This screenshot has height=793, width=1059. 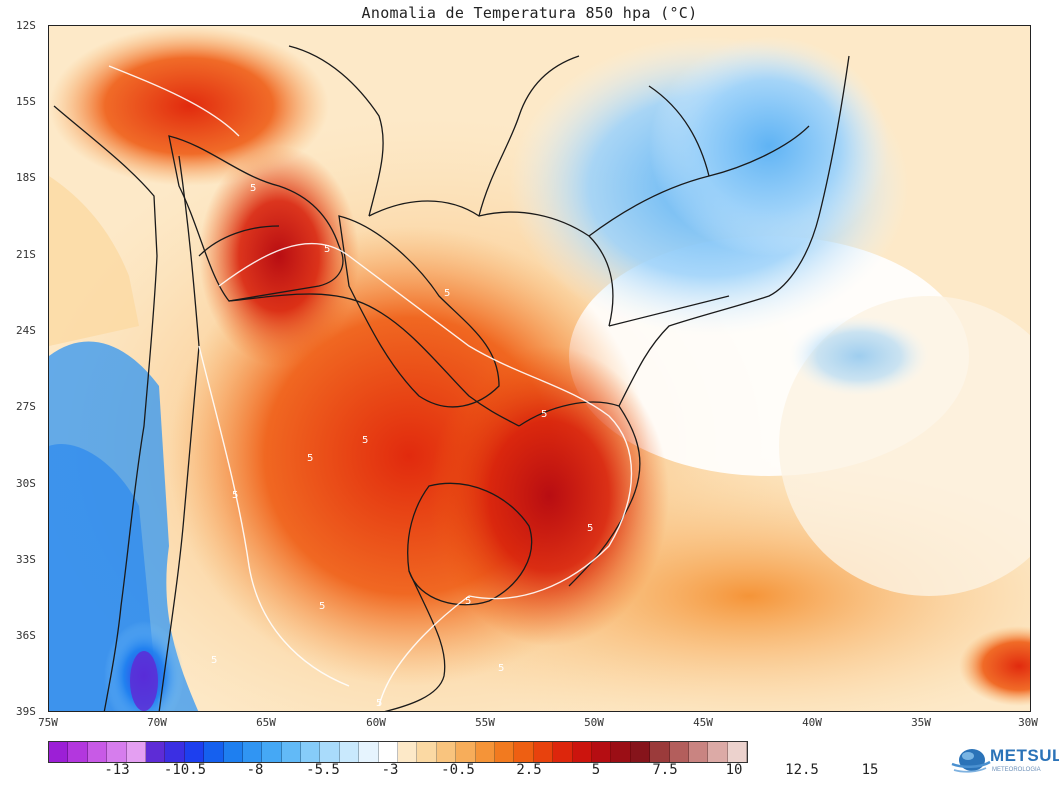 I want to click on colorbar-tick-label: -0.5, so click(x=458, y=770).